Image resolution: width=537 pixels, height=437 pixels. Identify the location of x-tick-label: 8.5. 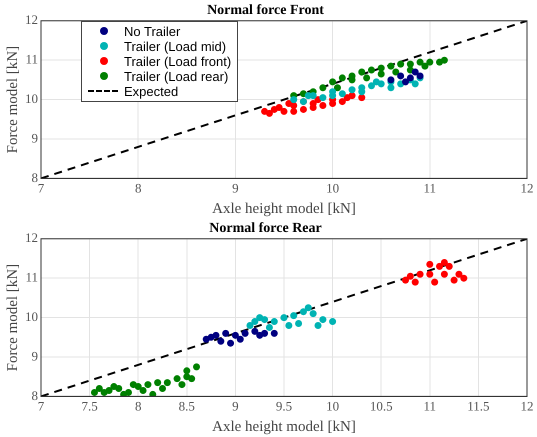
(186, 406).